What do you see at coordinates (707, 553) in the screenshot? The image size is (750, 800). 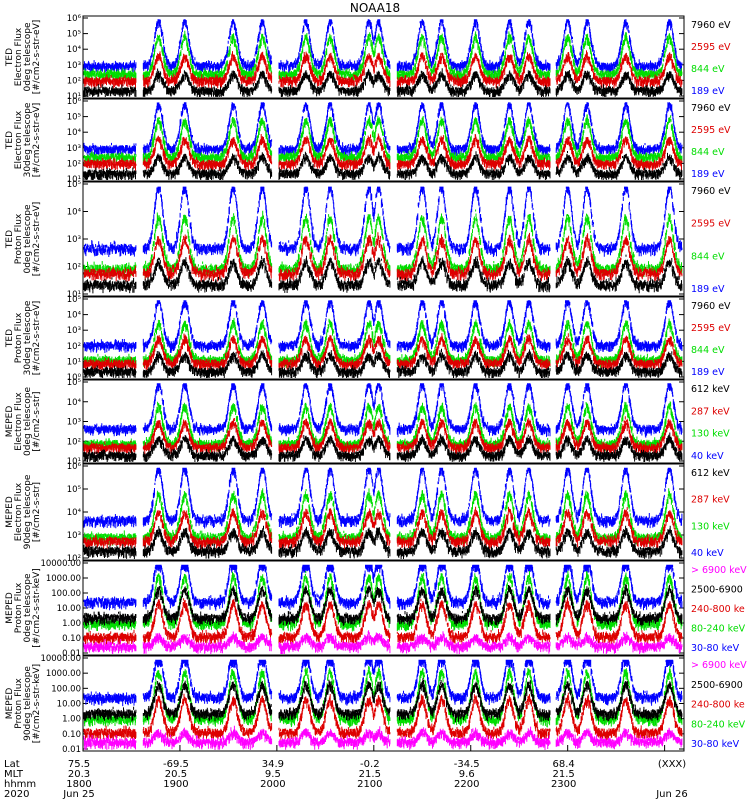 I see `legend-entry: 40 keV` at bounding box center [707, 553].